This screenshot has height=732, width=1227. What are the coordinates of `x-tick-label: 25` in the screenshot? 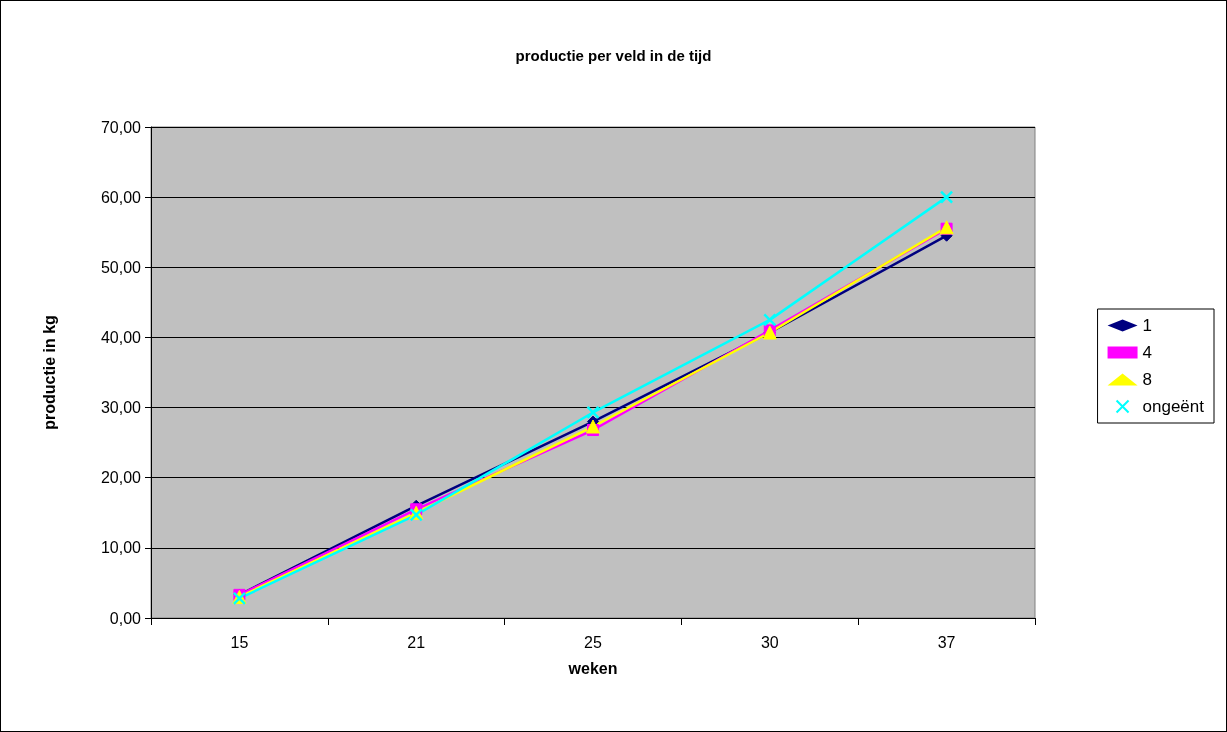 It's located at (593, 642).